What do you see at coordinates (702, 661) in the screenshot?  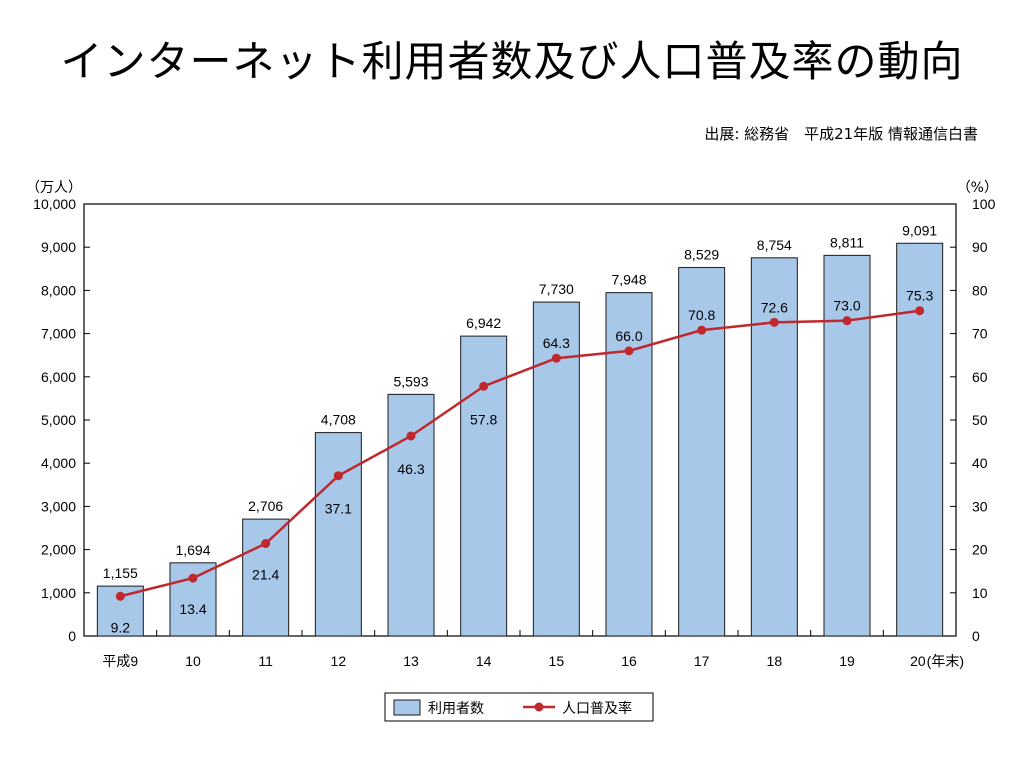 I see `x-tick-label: 17` at bounding box center [702, 661].